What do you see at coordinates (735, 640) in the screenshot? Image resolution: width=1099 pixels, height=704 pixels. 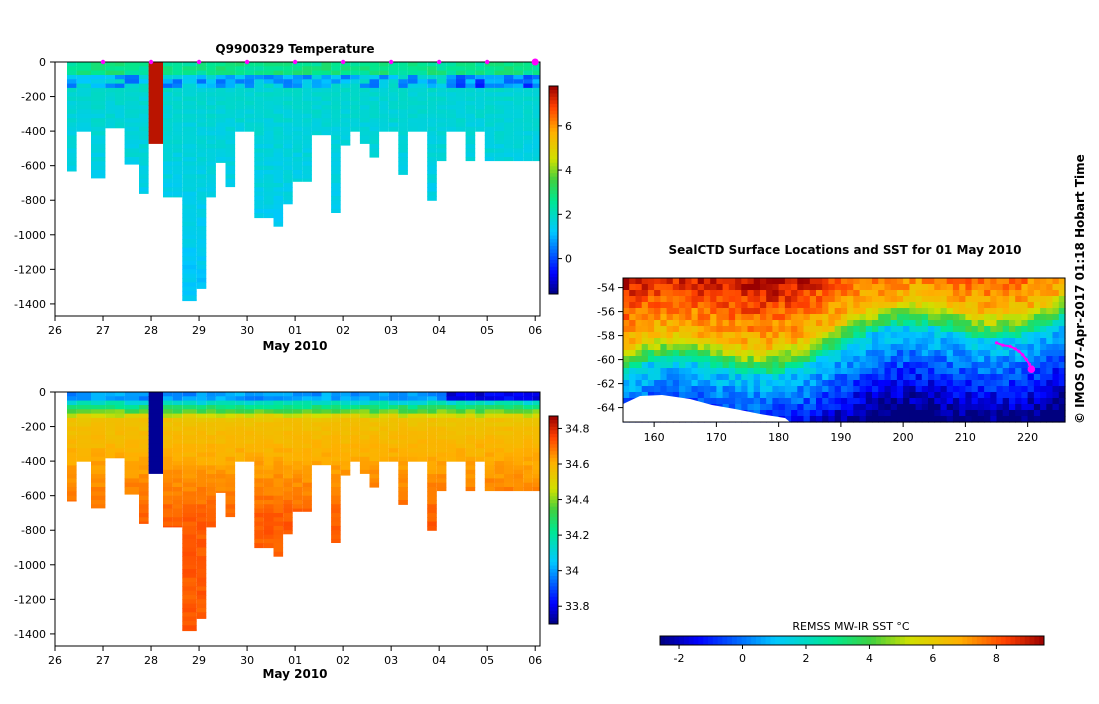 I see `sst-colorbar-segment` at bounding box center [735, 640].